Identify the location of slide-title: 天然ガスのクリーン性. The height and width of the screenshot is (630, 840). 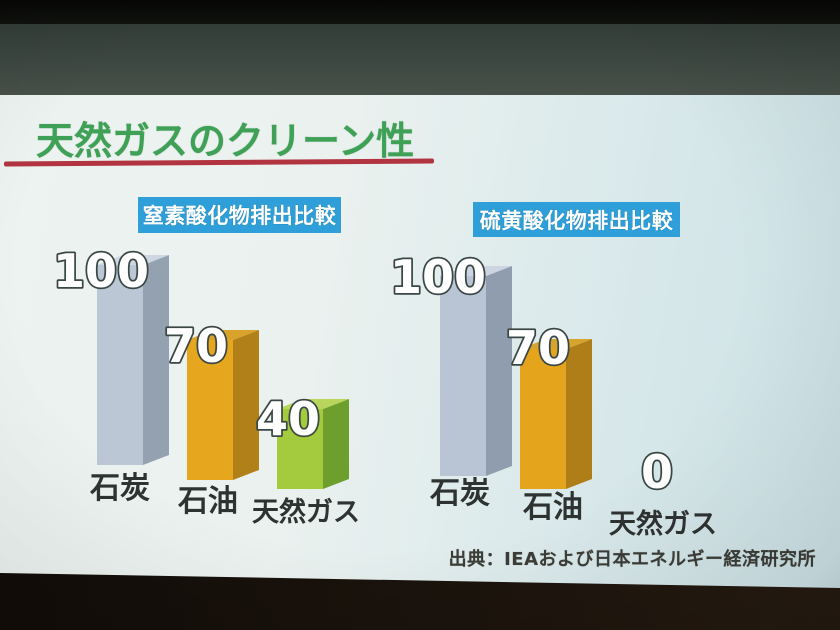
(225, 141).